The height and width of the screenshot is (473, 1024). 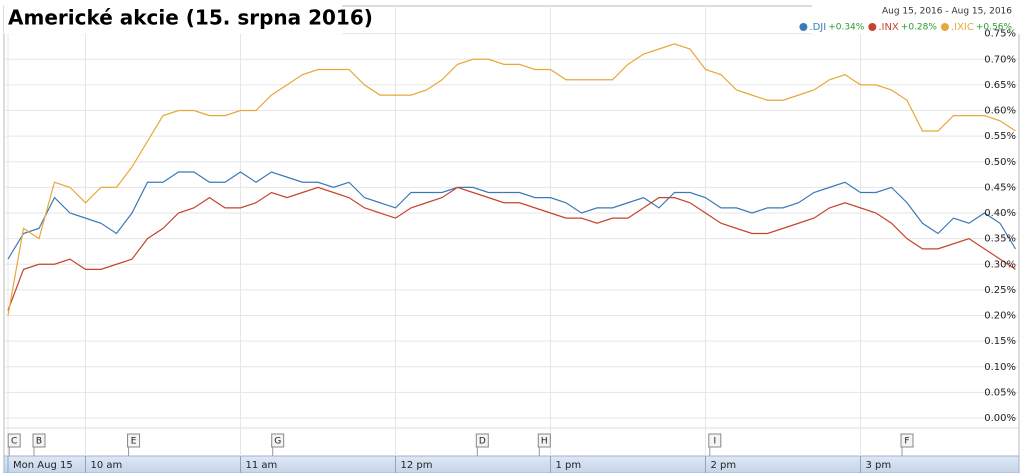 What do you see at coordinates (1000, 213) in the screenshot?
I see `y-tick-label: 0.40%` at bounding box center [1000, 213].